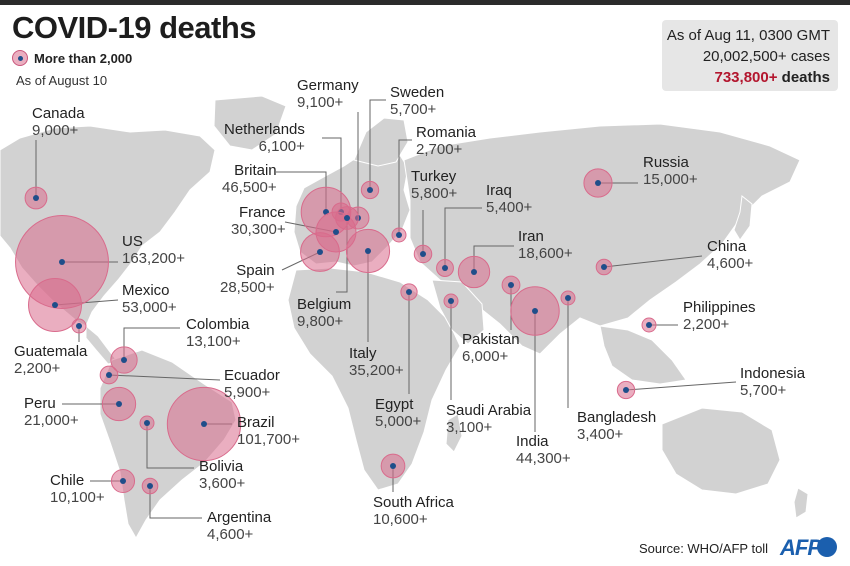  I want to click on death-count: 9,100+, so click(320, 102).